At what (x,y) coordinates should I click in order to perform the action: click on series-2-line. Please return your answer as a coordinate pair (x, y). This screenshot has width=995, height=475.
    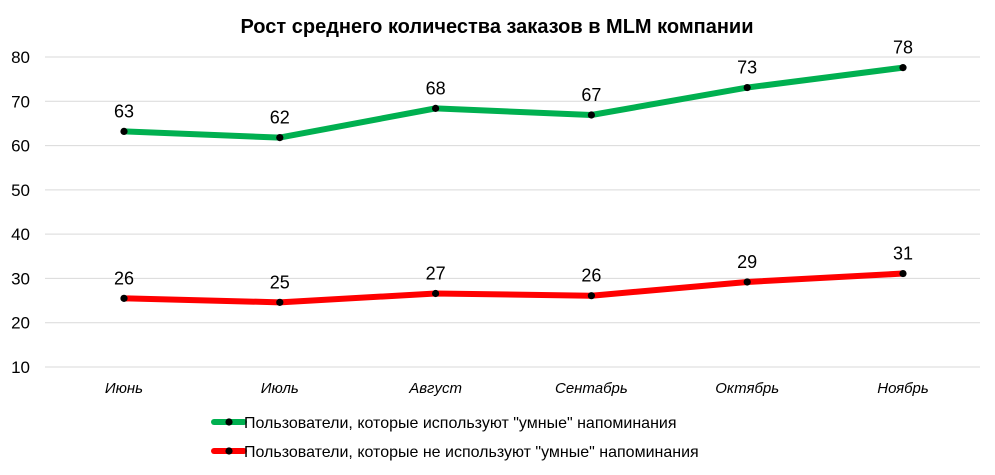
    Looking at the image, I should click on (513, 288).